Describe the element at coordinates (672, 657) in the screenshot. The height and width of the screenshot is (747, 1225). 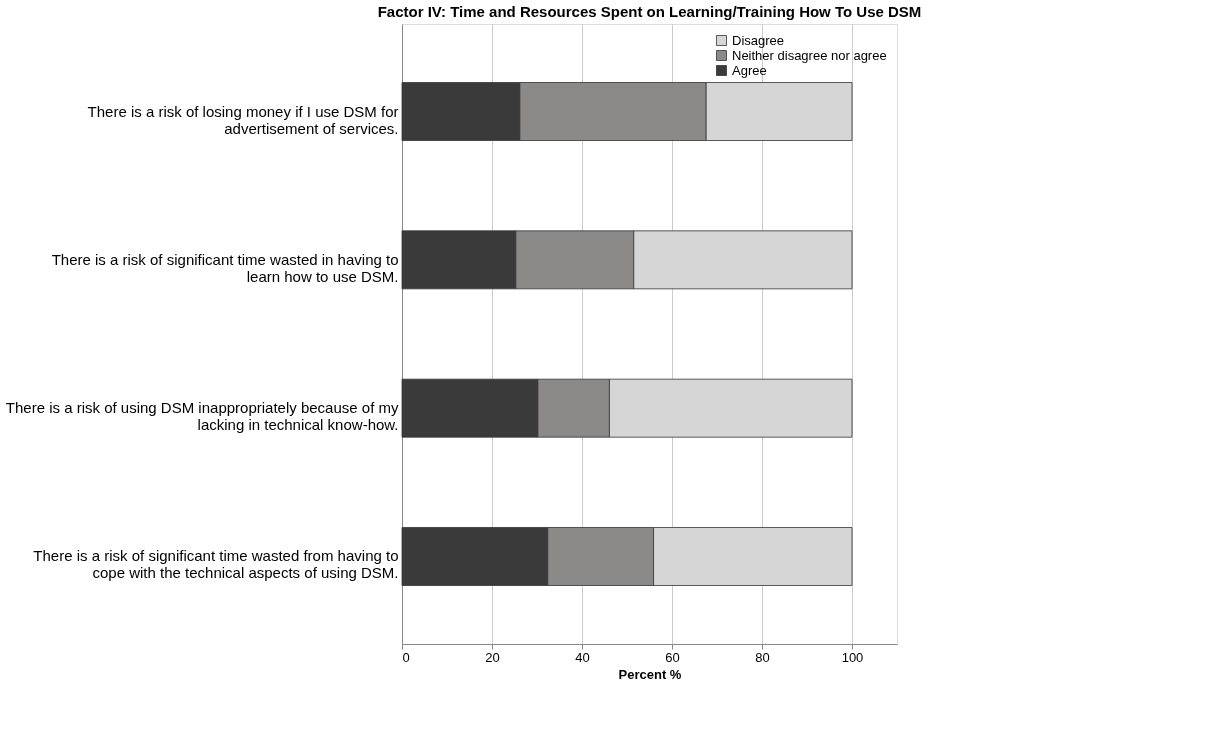
I see `x-tick-label: 60` at that location.